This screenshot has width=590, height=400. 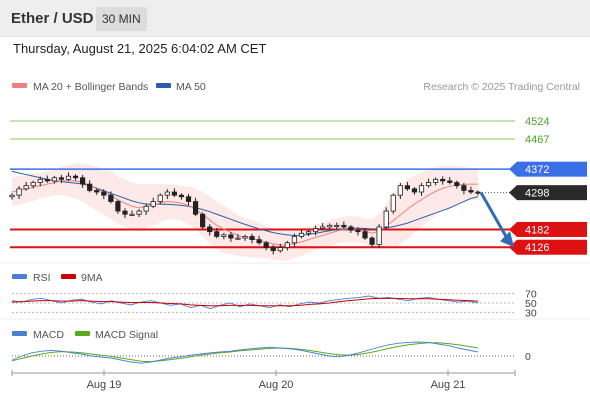 I want to click on rsi-level-label: 30, so click(x=531, y=313).